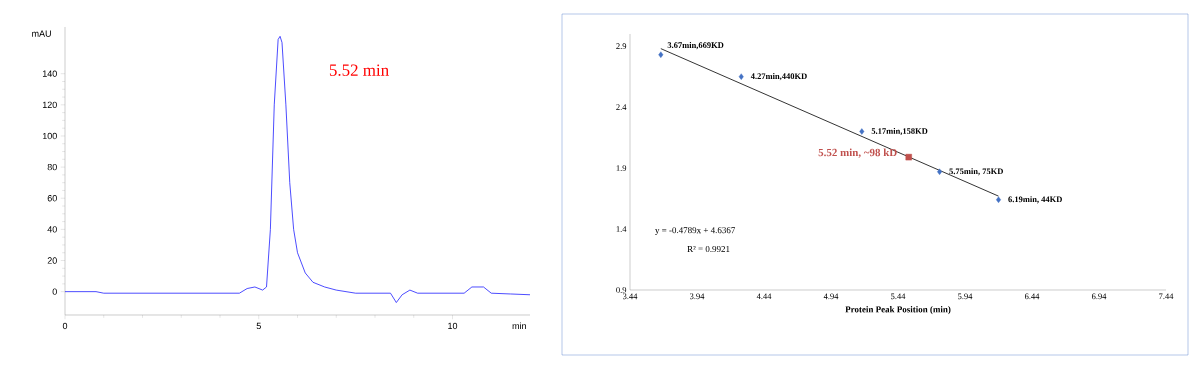  Describe the element at coordinates (359, 70) in the screenshot. I see `annotation: 5.52 min` at that location.